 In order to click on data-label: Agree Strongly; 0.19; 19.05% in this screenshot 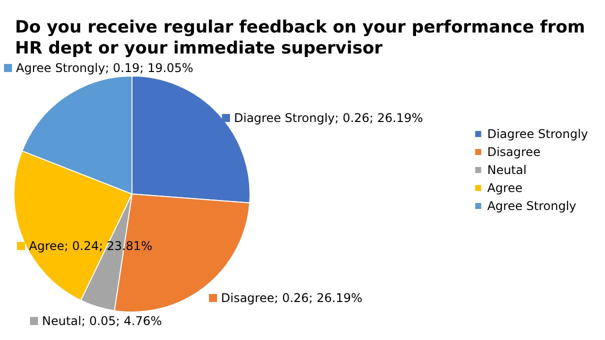, I will do `click(105, 68)`.